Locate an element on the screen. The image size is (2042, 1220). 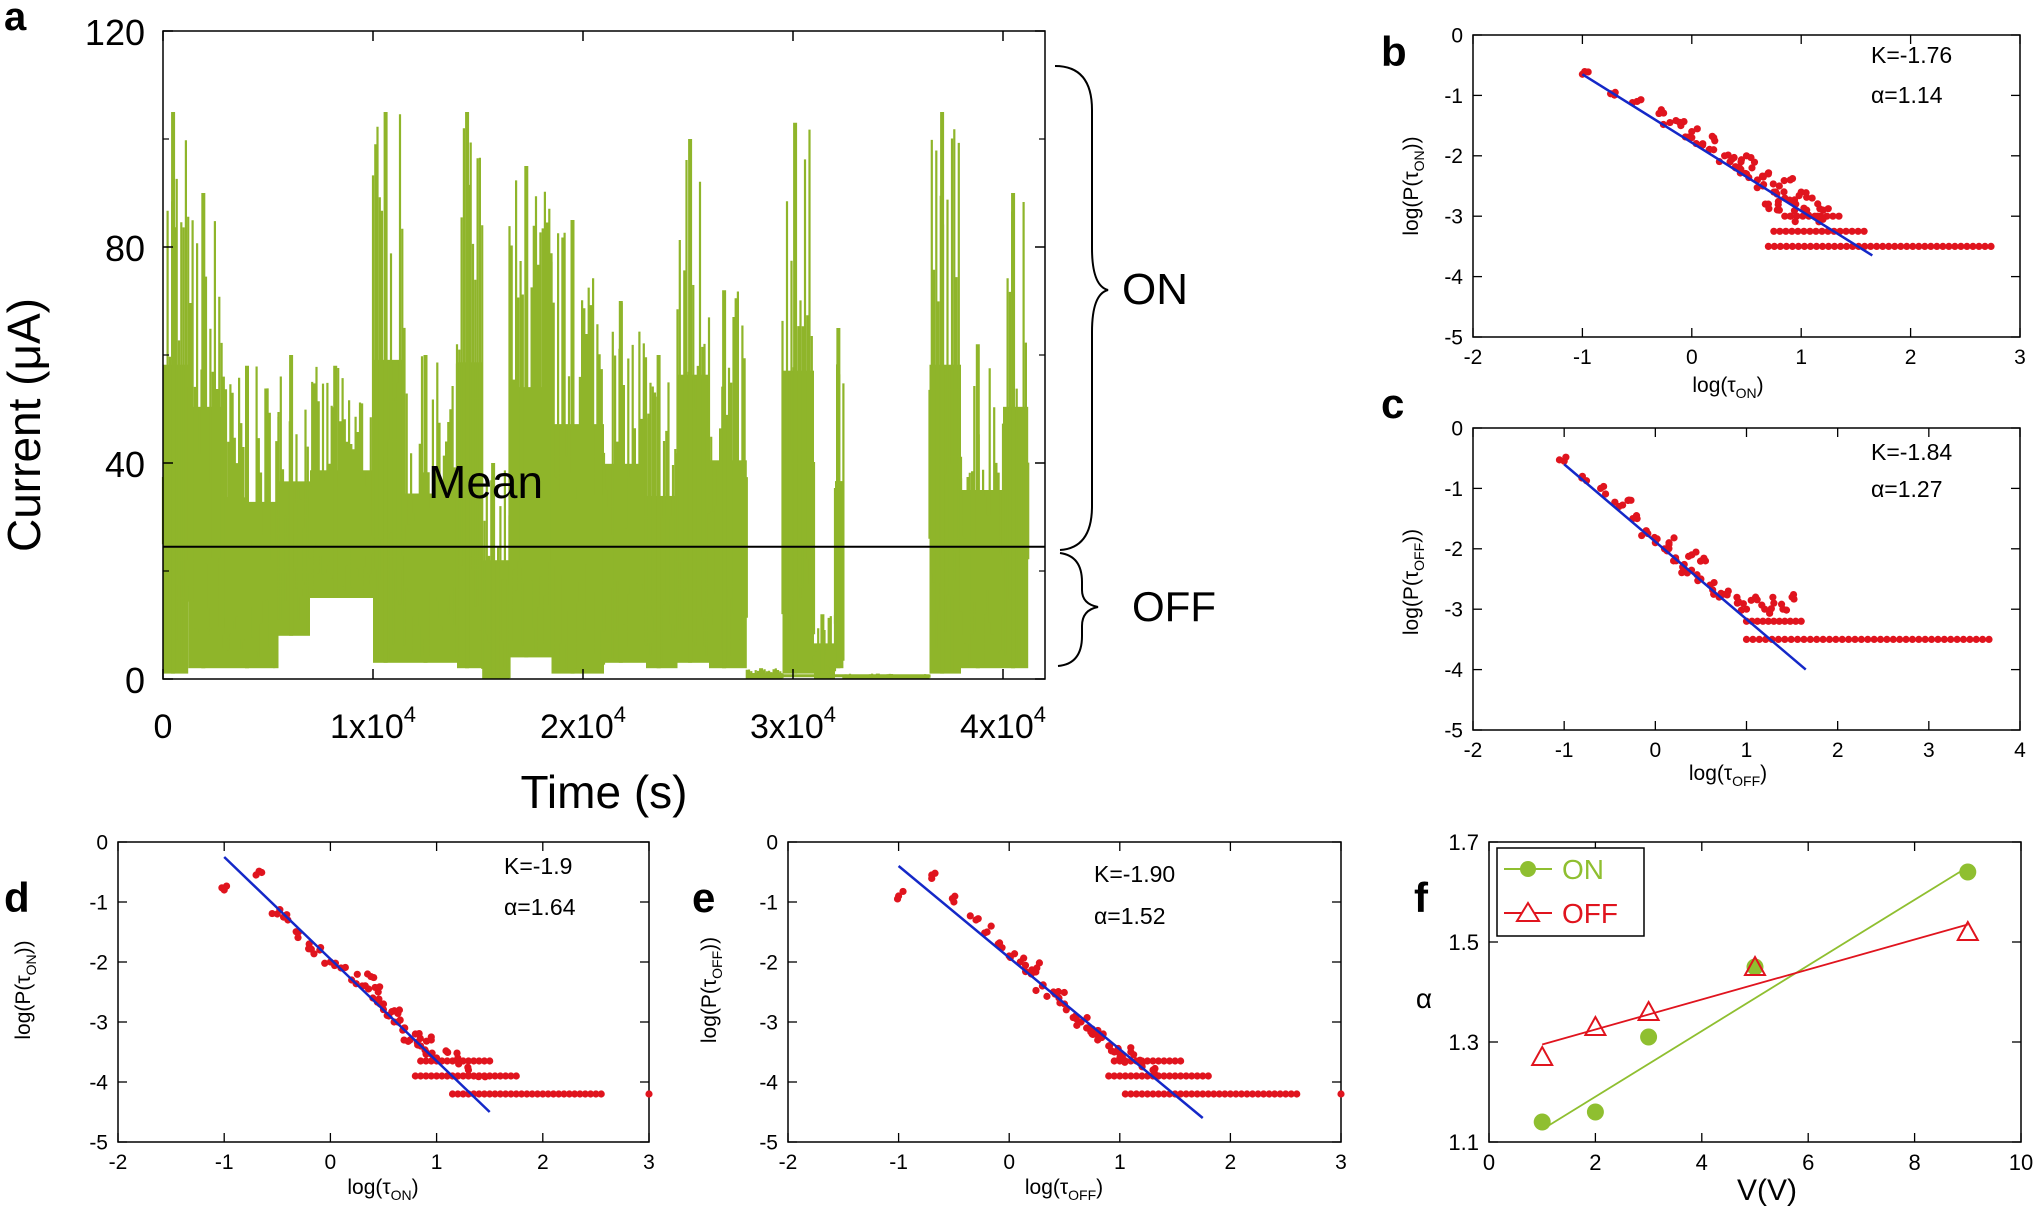
d-x-label-sub: ON is located at coordinates (401, 1195).